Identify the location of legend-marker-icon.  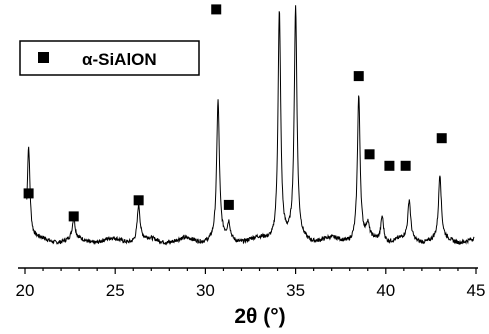
(43, 57).